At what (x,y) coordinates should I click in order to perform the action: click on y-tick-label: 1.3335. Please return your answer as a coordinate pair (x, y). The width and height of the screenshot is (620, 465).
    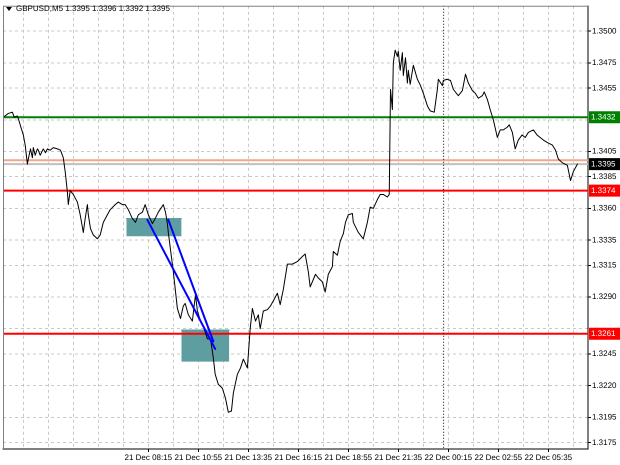
    Looking at the image, I should click on (605, 239).